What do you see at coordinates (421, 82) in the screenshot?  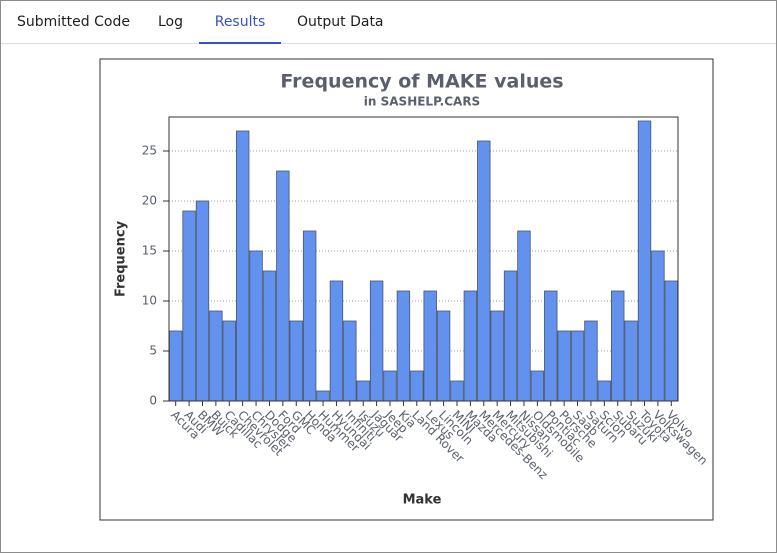 I see `chart-title: Frequency of MAKE values` at bounding box center [421, 82].